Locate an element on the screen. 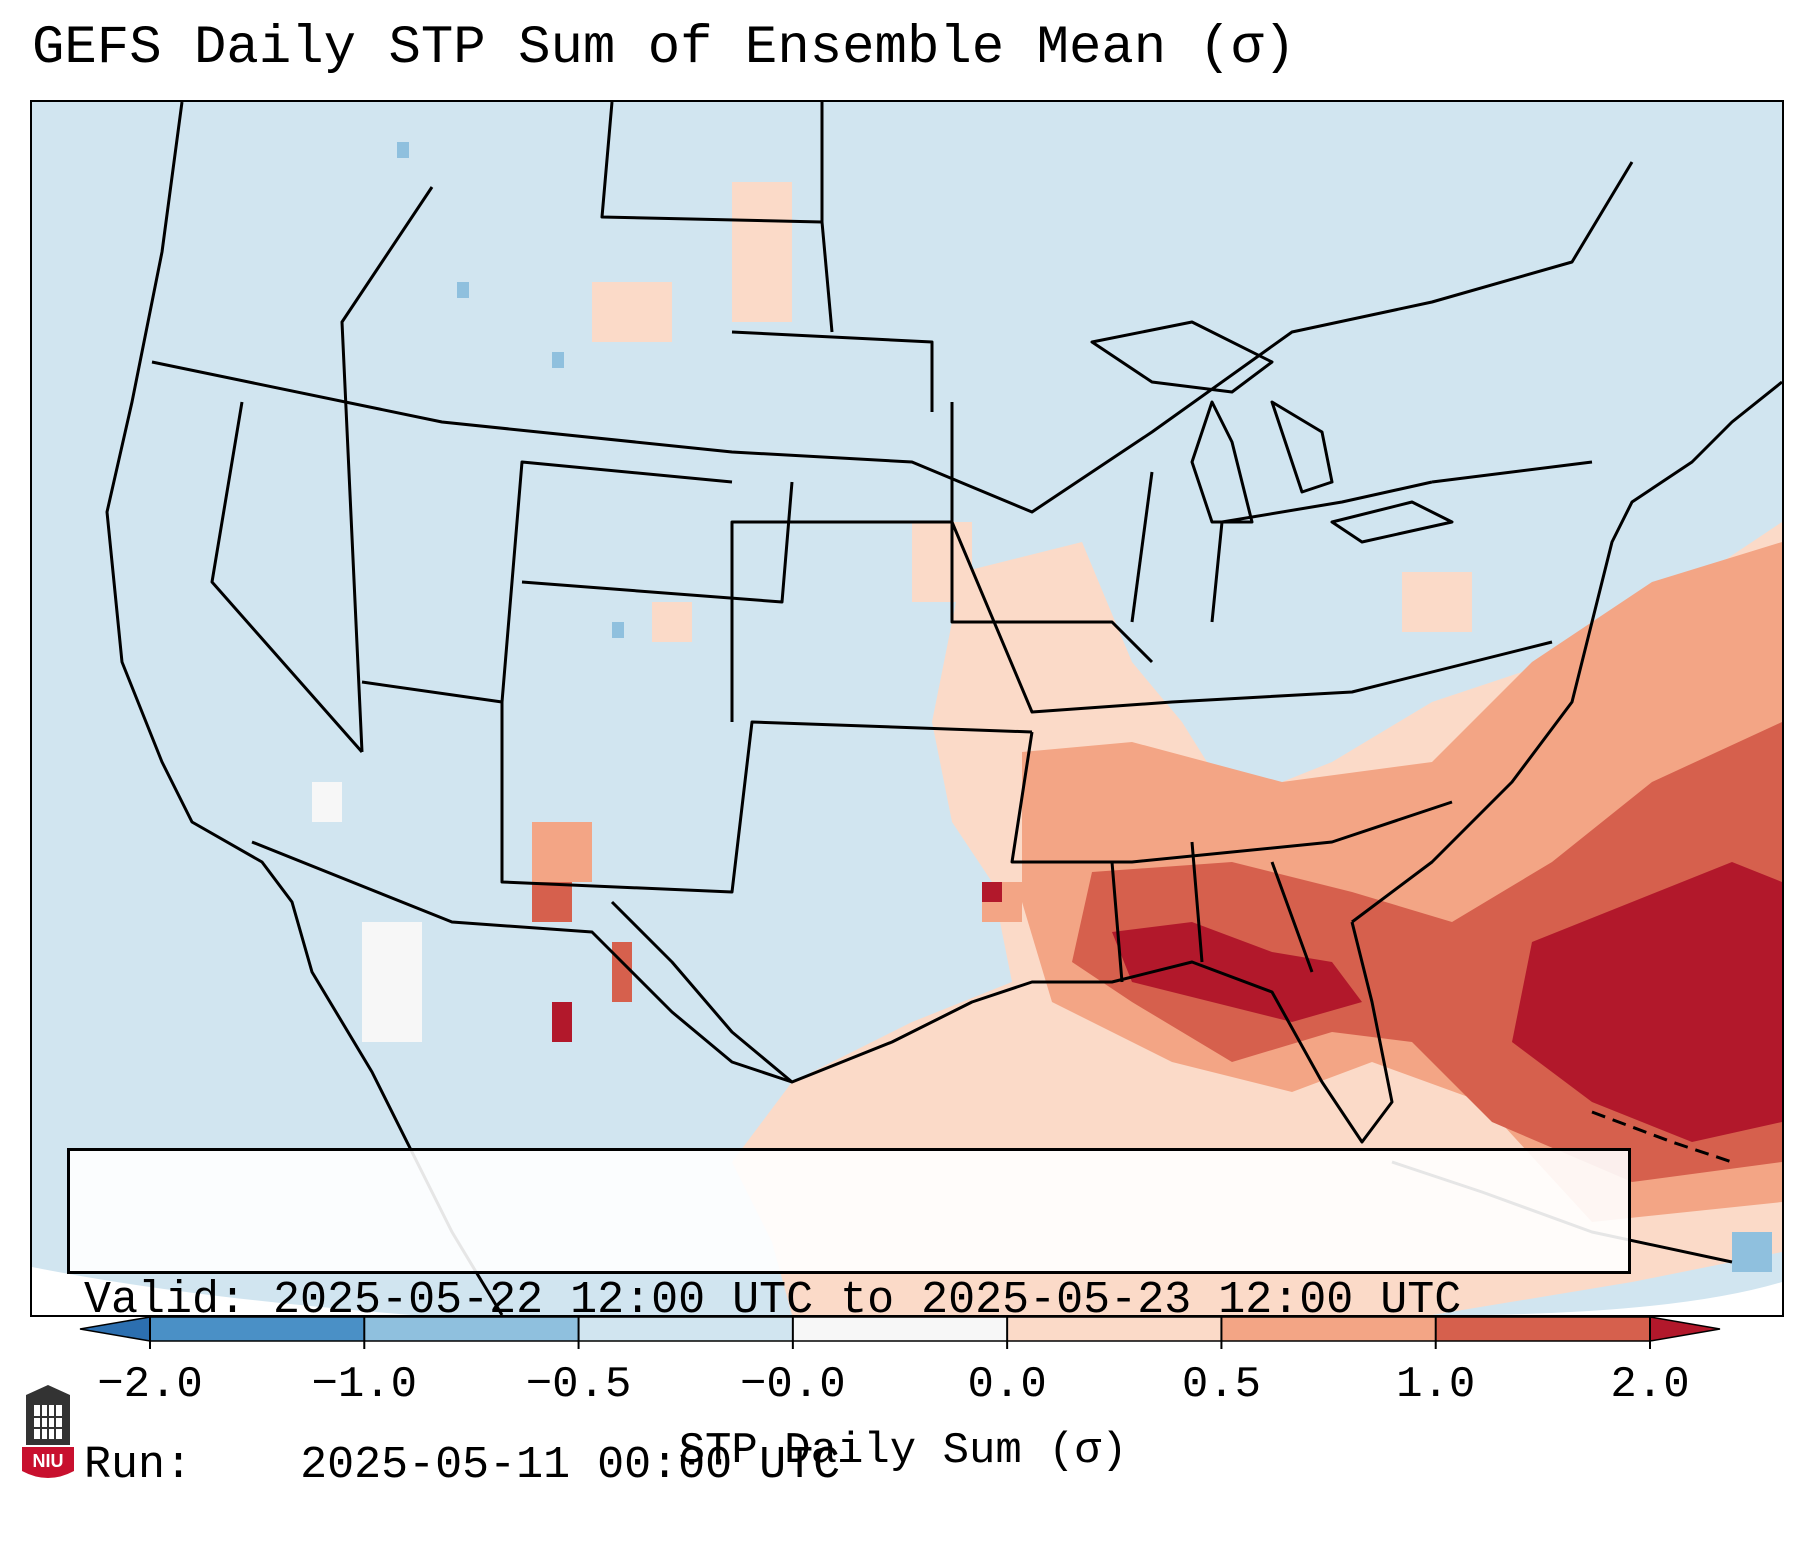  colorbar-tick-label: 1.0 is located at coordinates (1436, 1385).